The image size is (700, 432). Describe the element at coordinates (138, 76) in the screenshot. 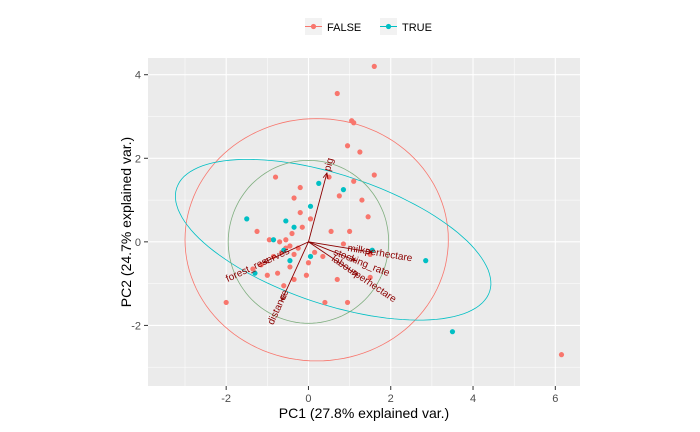

I see `y-tick-label: 4` at that location.